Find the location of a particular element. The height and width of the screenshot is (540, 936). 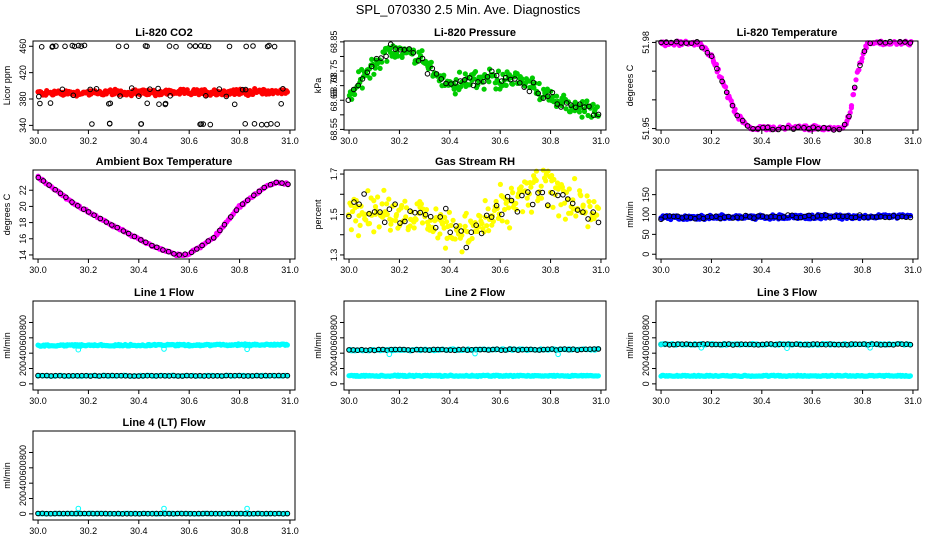

series-line3-cyan-open is located at coordinates (765, 346).